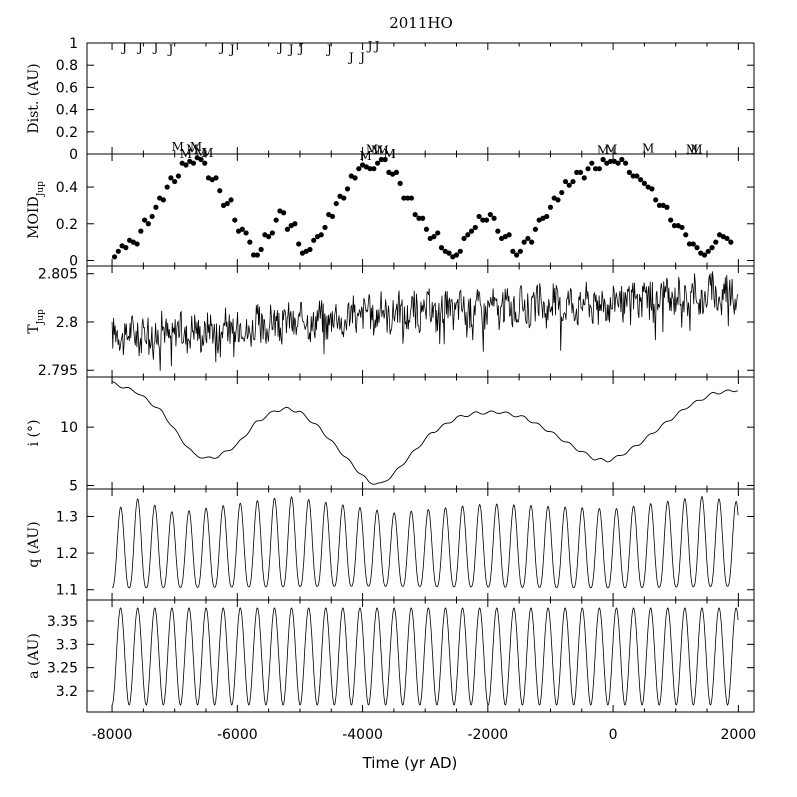  Describe the element at coordinates (112, 735) in the screenshot. I see `x-tick-label: -8000` at that location.